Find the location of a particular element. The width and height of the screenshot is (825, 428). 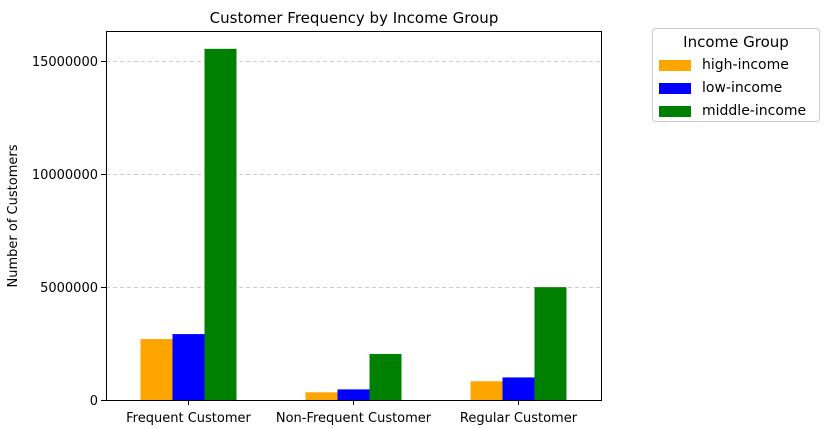

chart-title: Customer Frequency by Income Group is located at coordinates (354, 18).